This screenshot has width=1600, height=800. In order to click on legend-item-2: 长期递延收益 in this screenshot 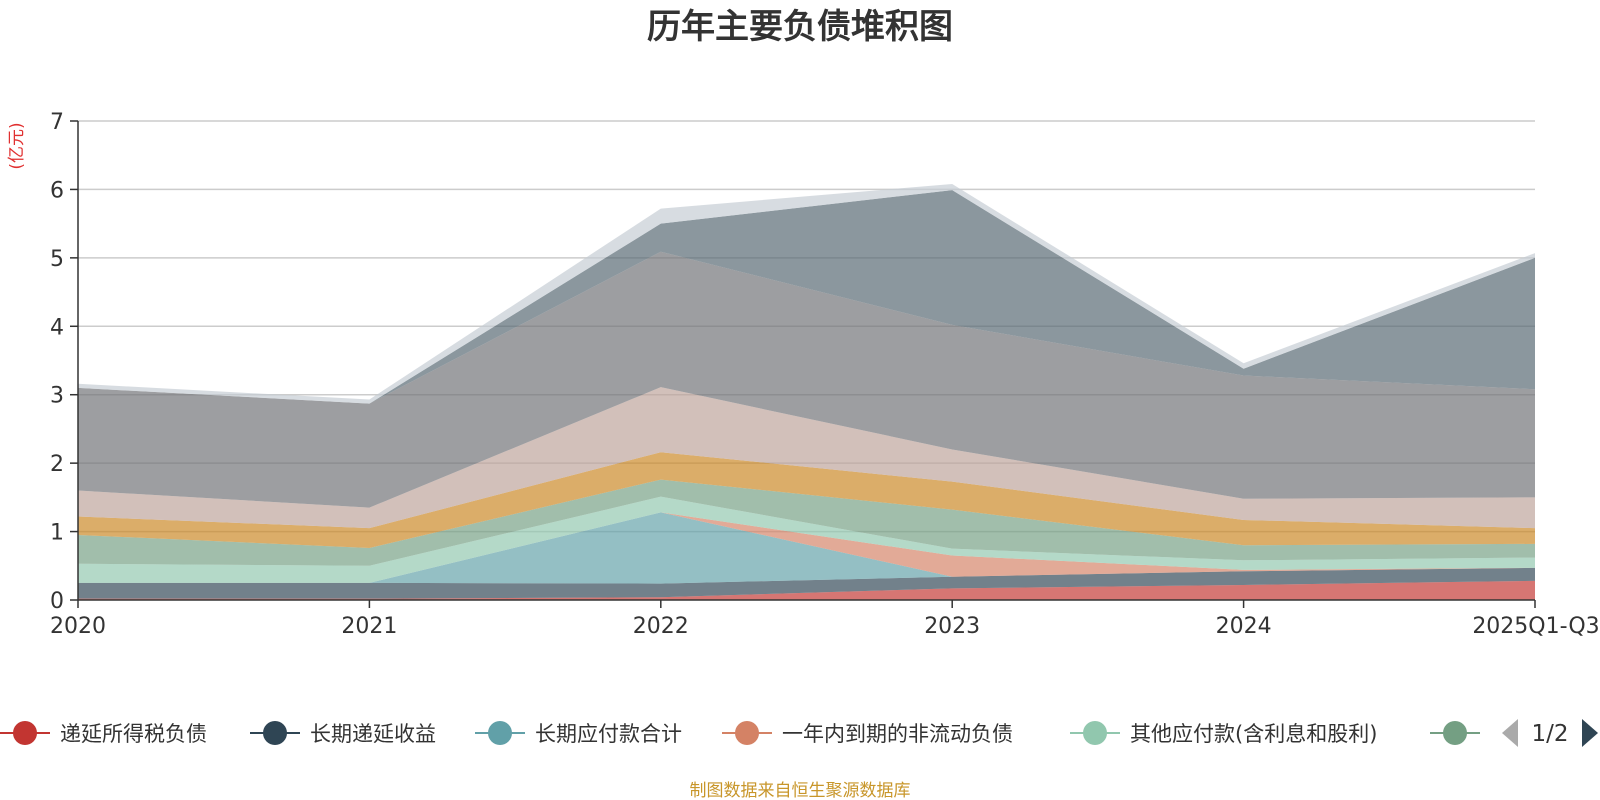, I will do `click(343, 733)`.